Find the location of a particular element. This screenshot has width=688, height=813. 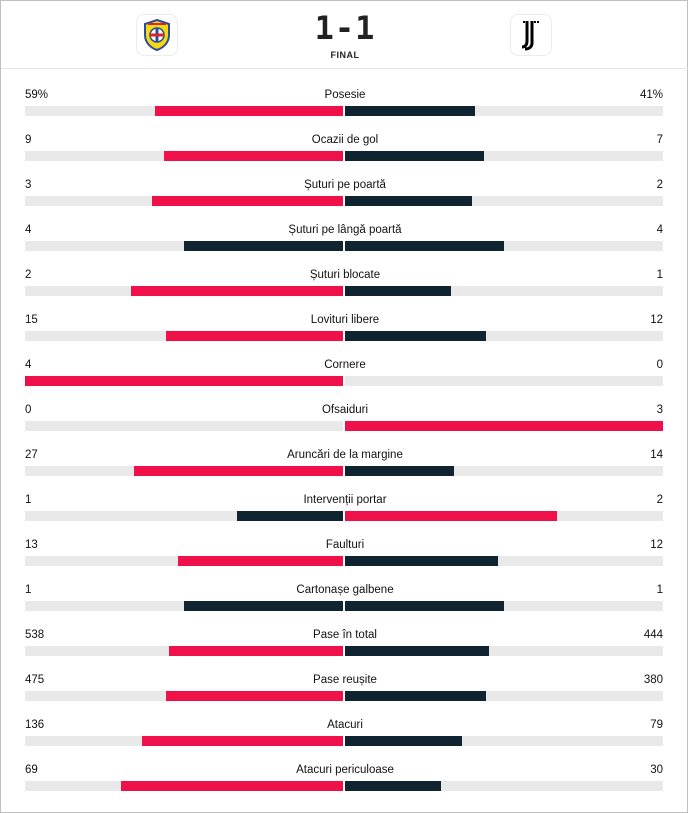

stat-home-value: 0 is located at coordinates (28, 410).